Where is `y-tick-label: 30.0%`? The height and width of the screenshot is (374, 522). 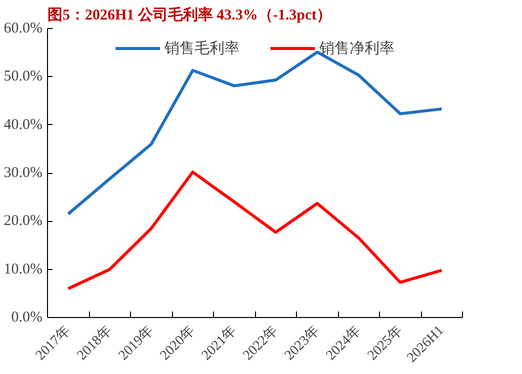
y-tick-label: 30.0% is located at coordinates (23, 173).